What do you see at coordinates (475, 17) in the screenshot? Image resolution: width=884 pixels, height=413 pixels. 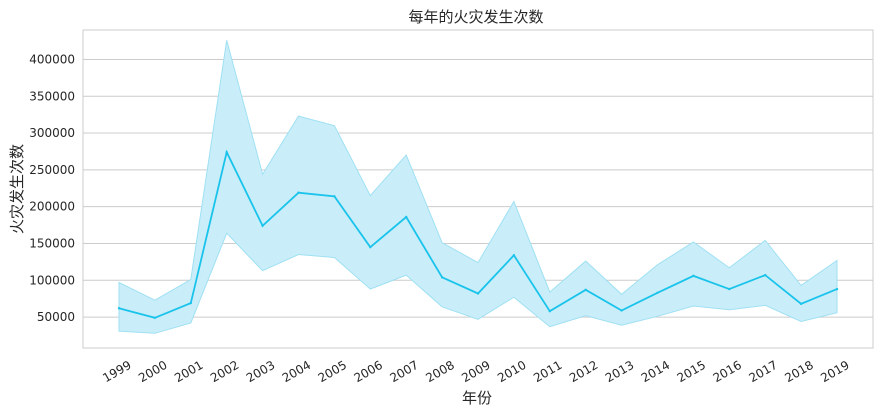 I see `chart-title: 每年的火灾发生次数` at bounding box center [475, 17].